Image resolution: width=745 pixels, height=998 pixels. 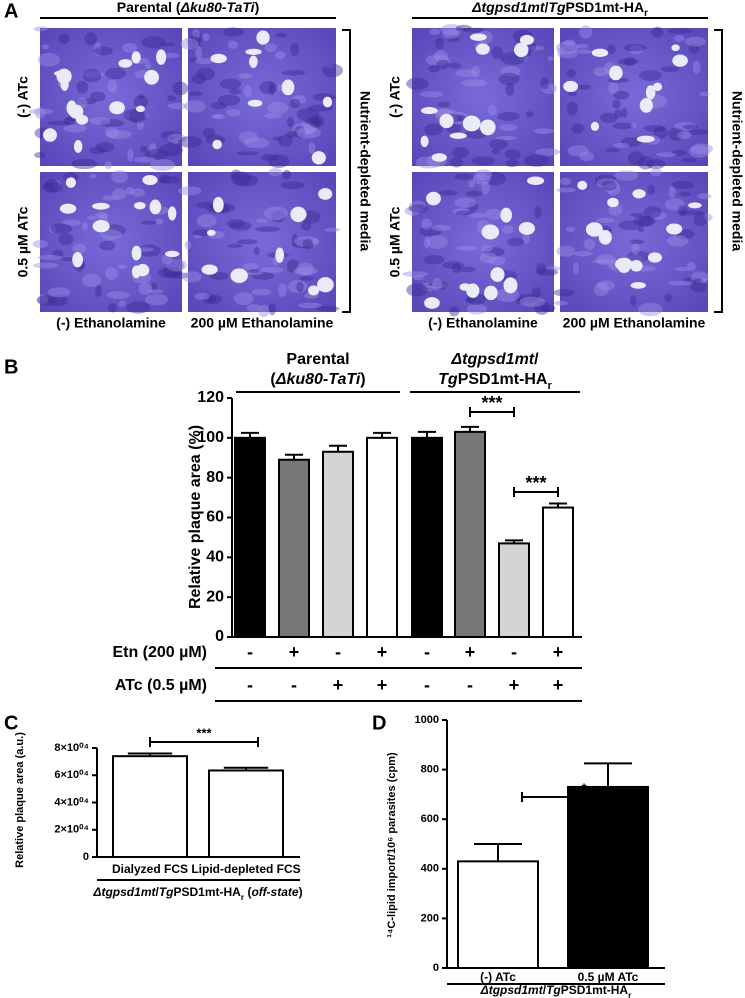 What do you see at coordinates (514, 685) in the screenshot?
I see `treatment-sign: +` at bounding box center [514, 685].